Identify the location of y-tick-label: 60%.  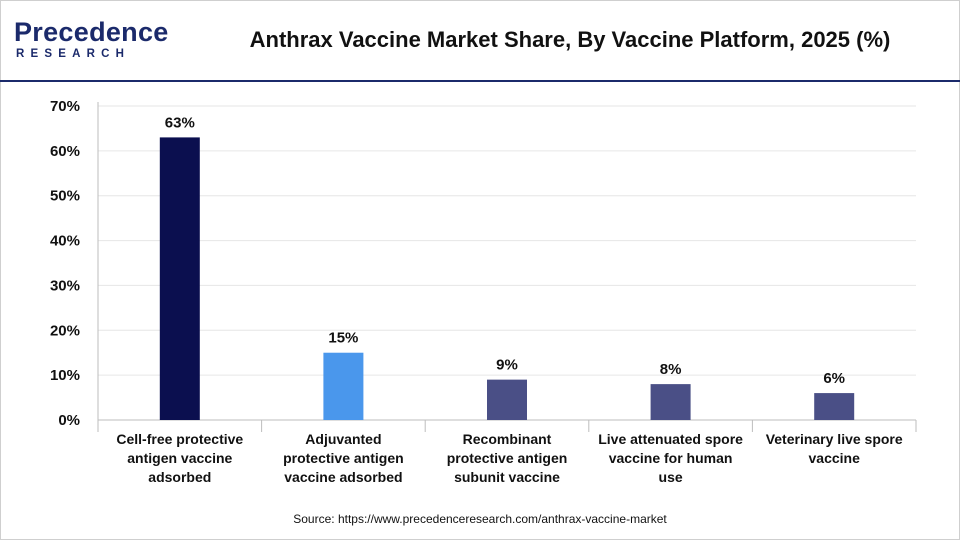
(65, 151).